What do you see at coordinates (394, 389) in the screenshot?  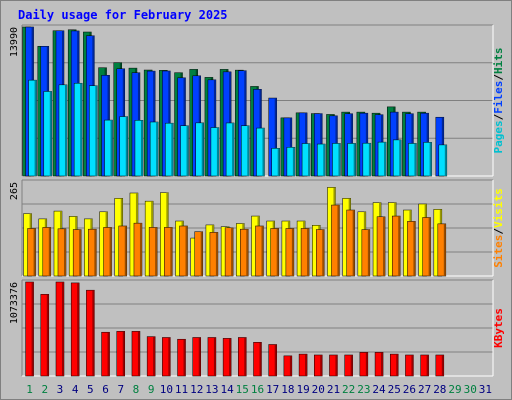 I see `x-tick-label: 25` at bounding box center [394, 389].